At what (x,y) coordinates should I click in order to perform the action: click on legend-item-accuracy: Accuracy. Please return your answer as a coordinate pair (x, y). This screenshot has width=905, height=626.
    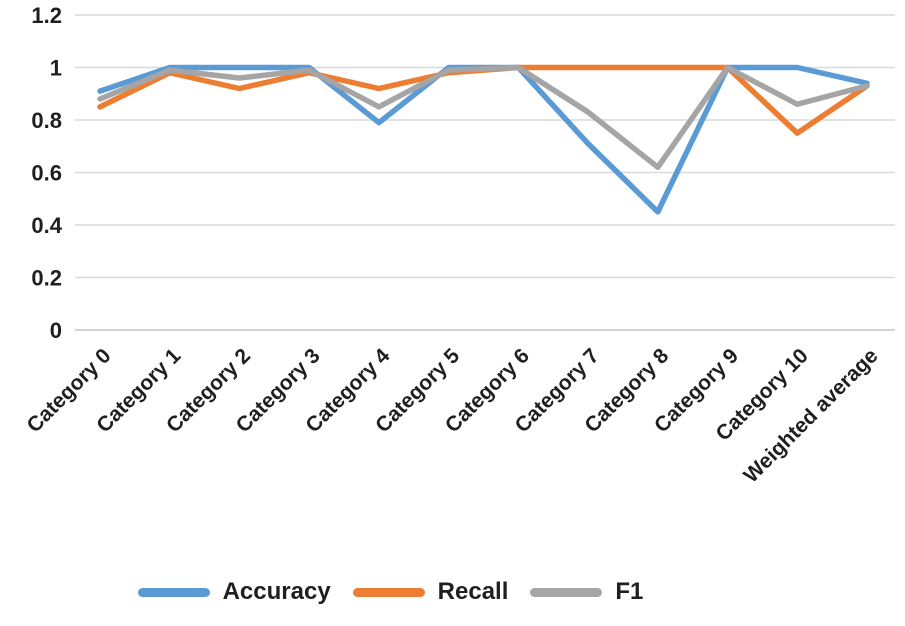
    Looking at the image, I should click on (234, 592).